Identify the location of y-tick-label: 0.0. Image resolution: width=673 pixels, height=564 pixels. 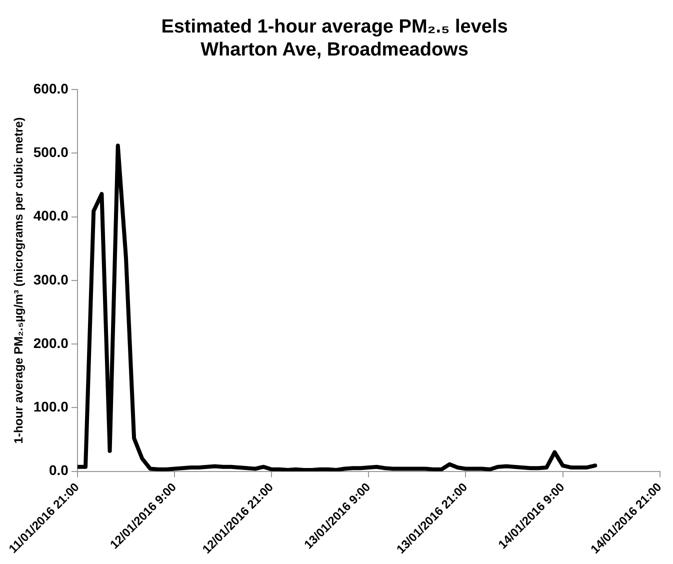
(58, 470).